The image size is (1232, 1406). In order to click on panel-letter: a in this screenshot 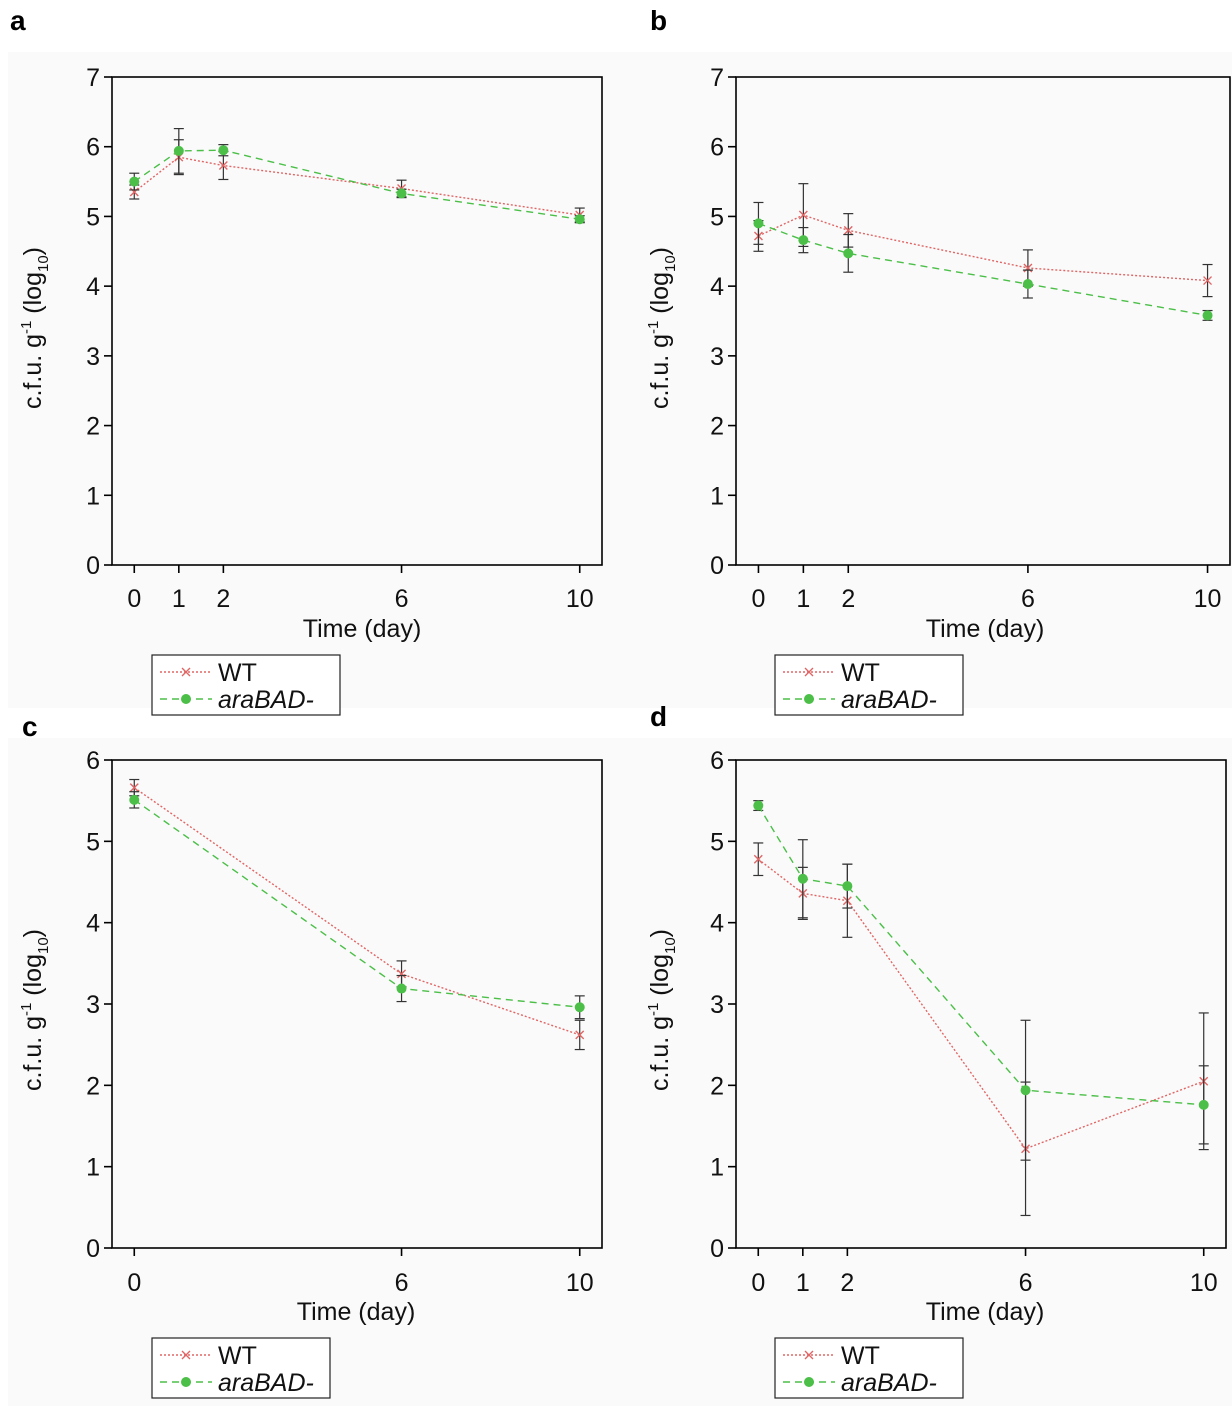, I will do `click(18, 20)`.